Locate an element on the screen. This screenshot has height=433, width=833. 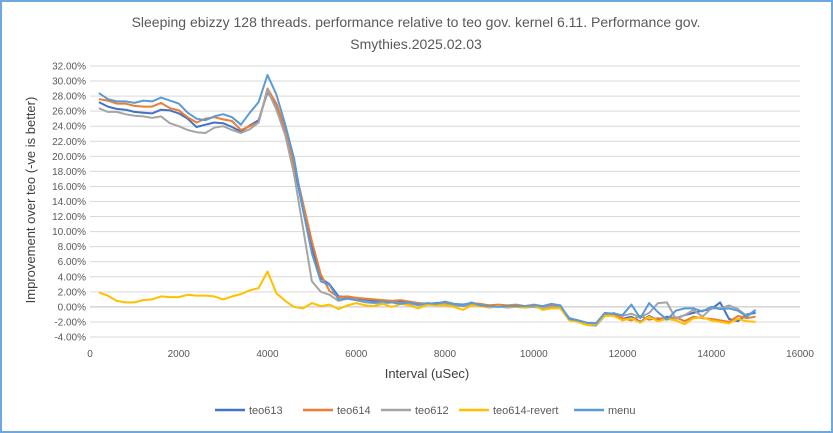
y-tick-label: 14.00% is located at coordinates (69, 202).